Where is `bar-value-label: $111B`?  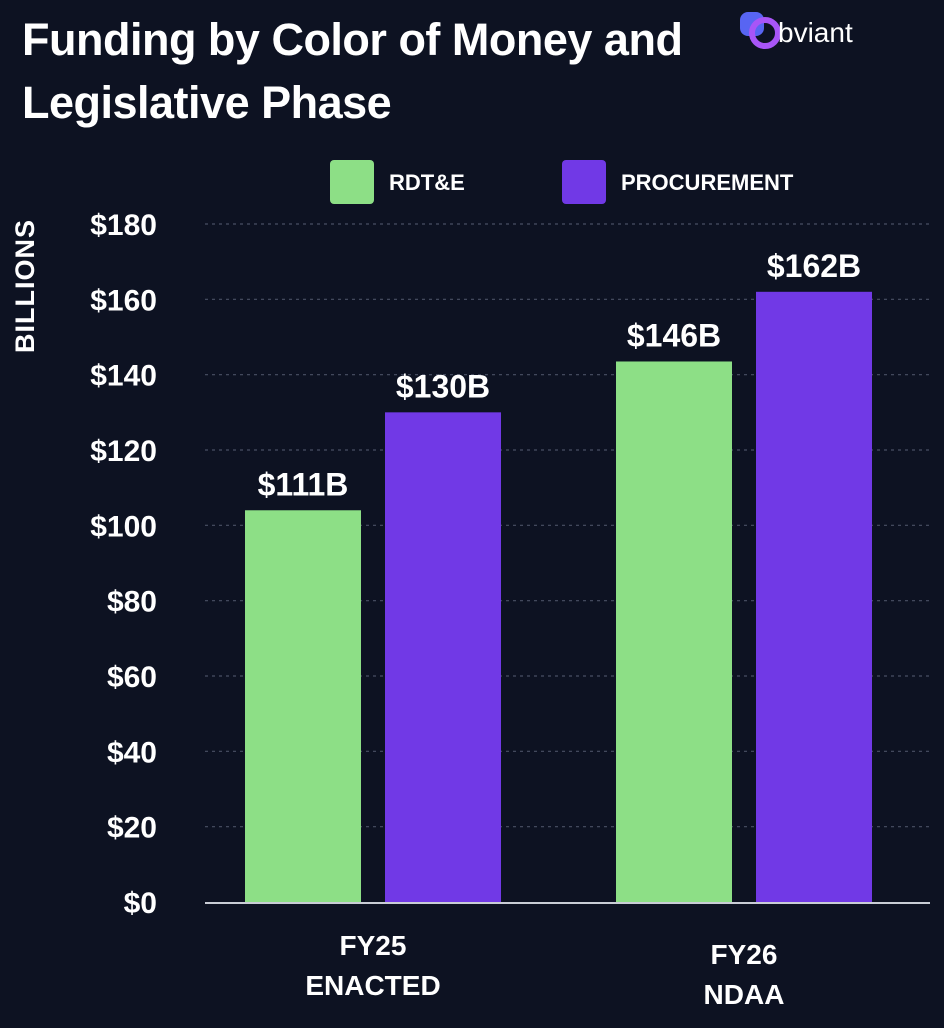 bar-value-label: $111B is located at coordinates (303, 484).